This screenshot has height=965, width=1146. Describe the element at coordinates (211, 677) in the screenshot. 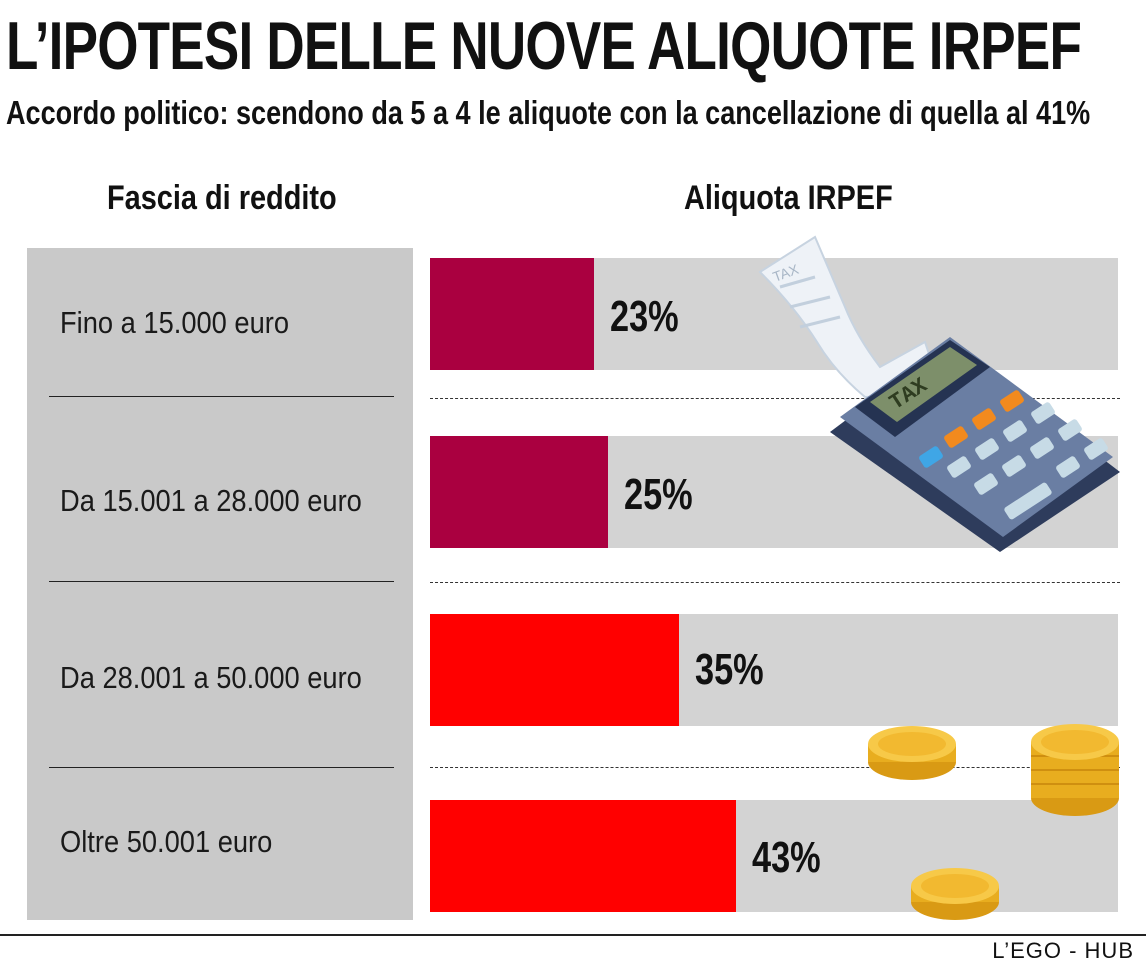

I see `bracket-label-3: Da 28.001 a 50.000 euro` at that location.